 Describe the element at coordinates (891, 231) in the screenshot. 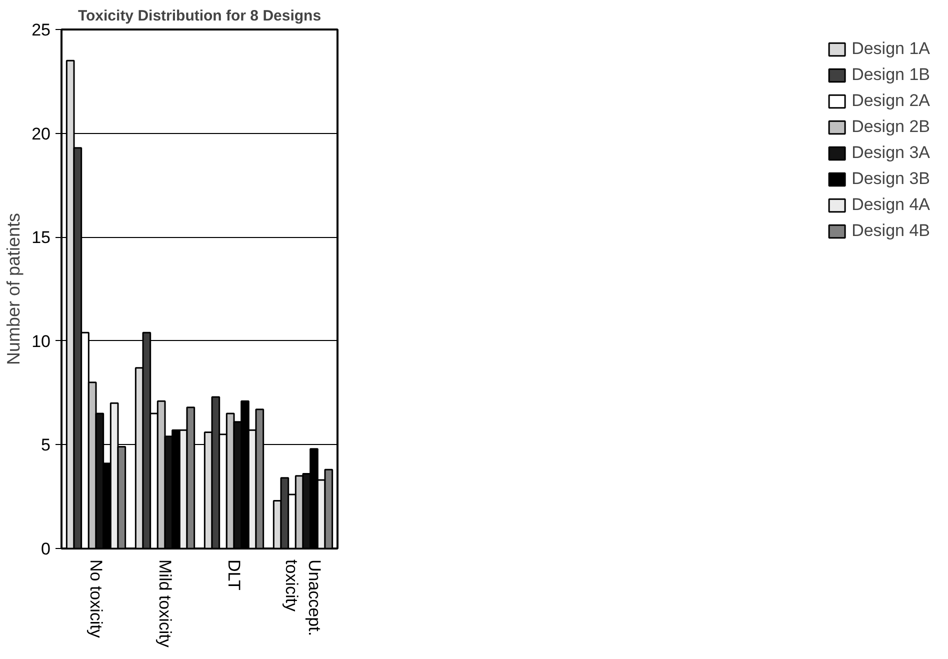

I see `legend-label: Design 4B` at that location.